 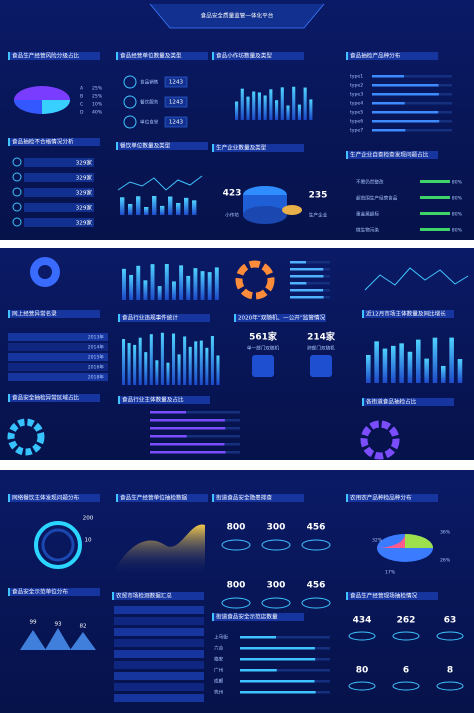 I want to click on label: 80%, so click(x=457, y=215).